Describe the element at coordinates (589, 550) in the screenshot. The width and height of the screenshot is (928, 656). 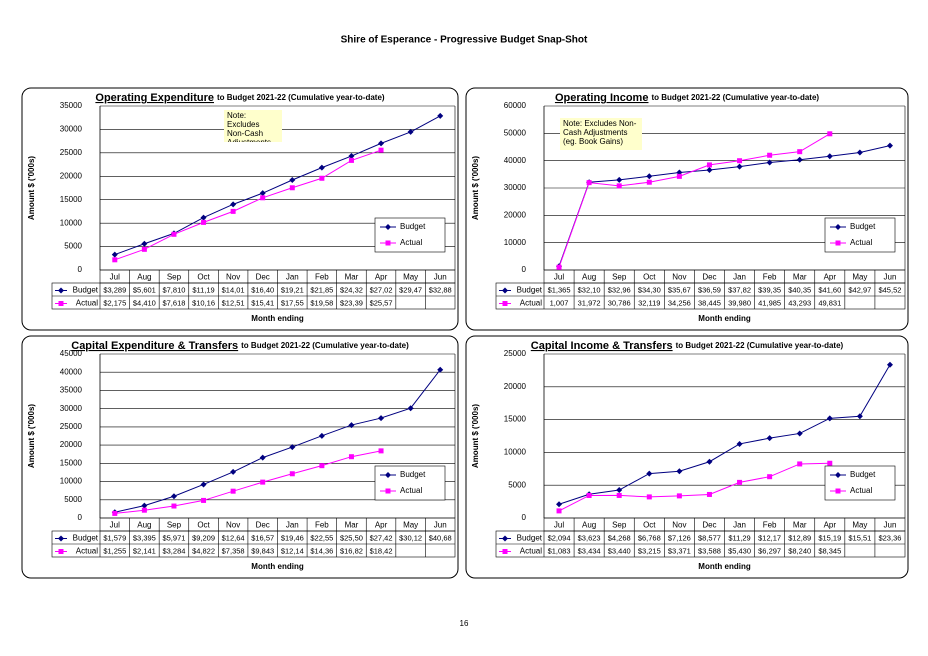
I see `data-label: $3,434` at that location.